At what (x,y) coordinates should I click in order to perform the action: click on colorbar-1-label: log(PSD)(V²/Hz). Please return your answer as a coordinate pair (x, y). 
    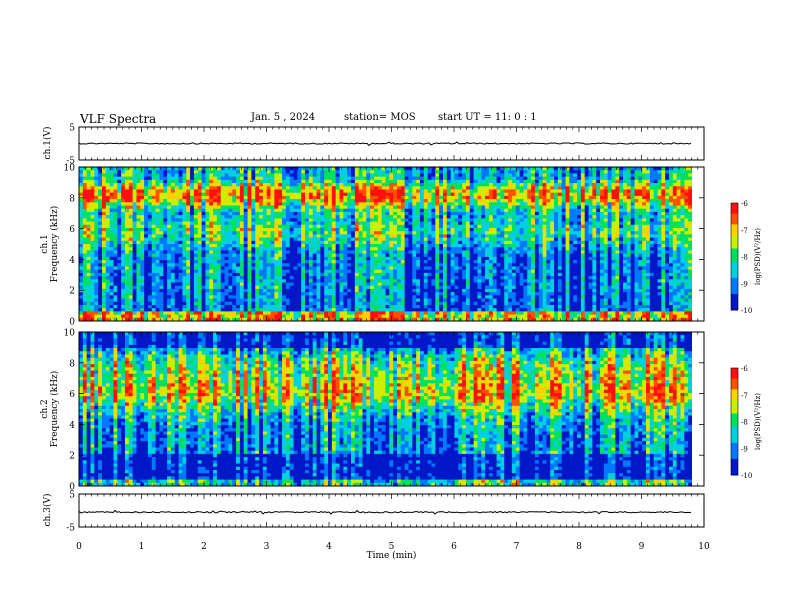
    Looking at the image, I should click on (758, 256).